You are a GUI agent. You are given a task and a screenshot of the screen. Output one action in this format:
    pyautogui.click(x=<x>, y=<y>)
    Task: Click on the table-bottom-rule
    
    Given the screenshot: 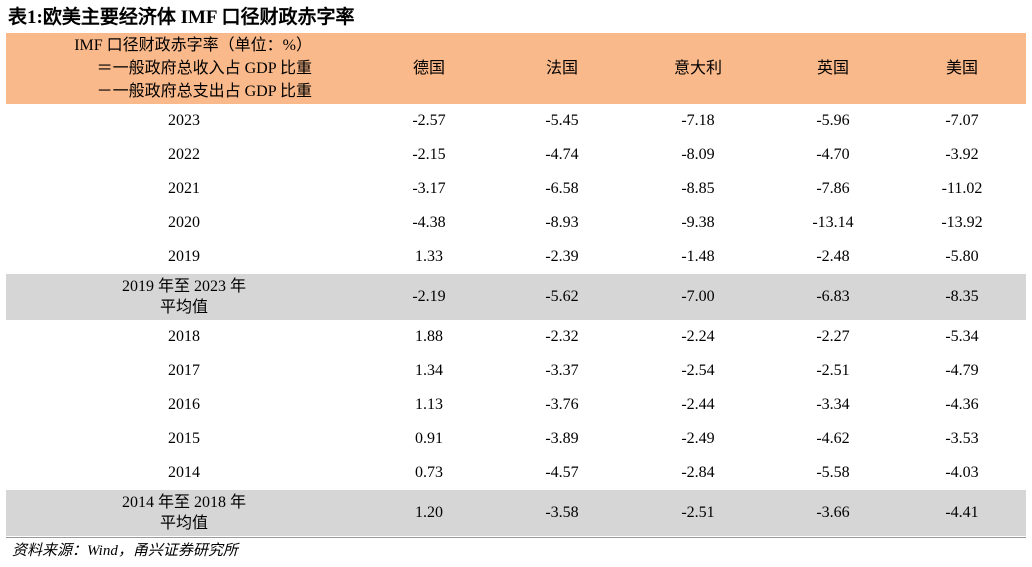 What is the action you would take?
    pyautogui.click(x=516, y=537)
    